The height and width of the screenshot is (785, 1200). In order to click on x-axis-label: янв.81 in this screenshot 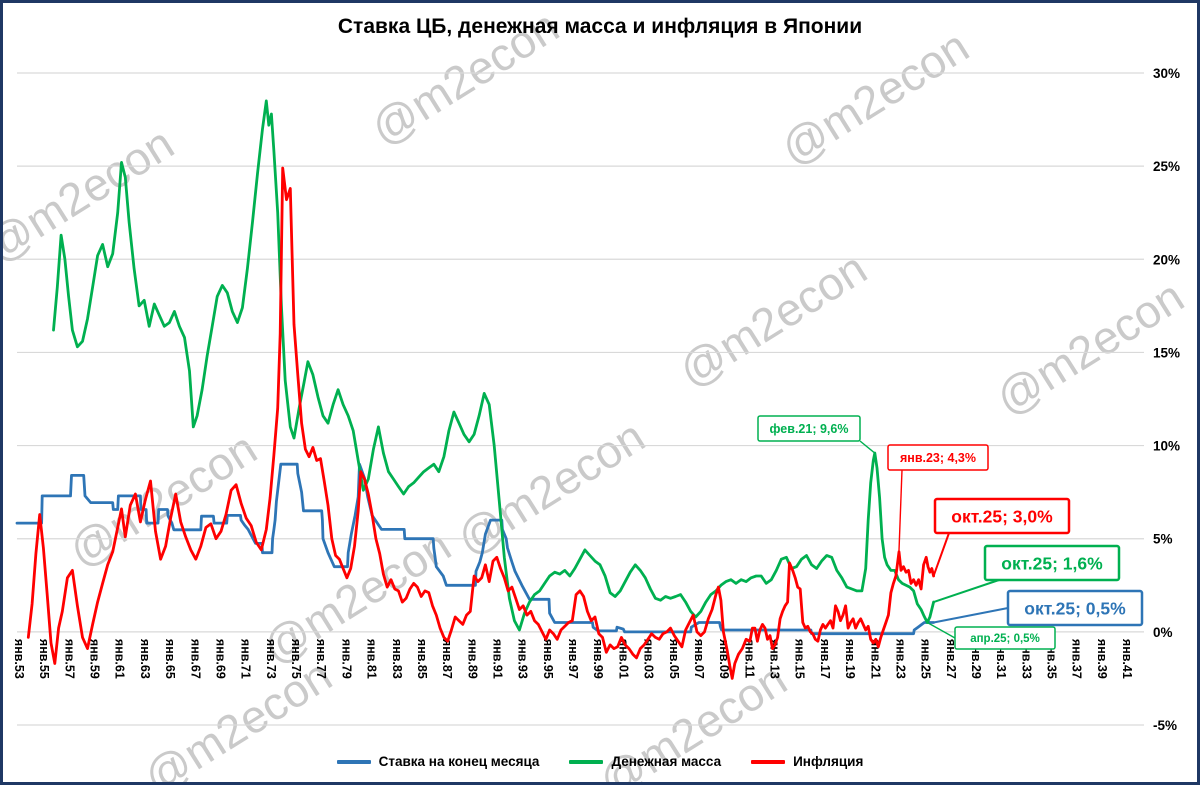, I will do `click(372, 659)`.